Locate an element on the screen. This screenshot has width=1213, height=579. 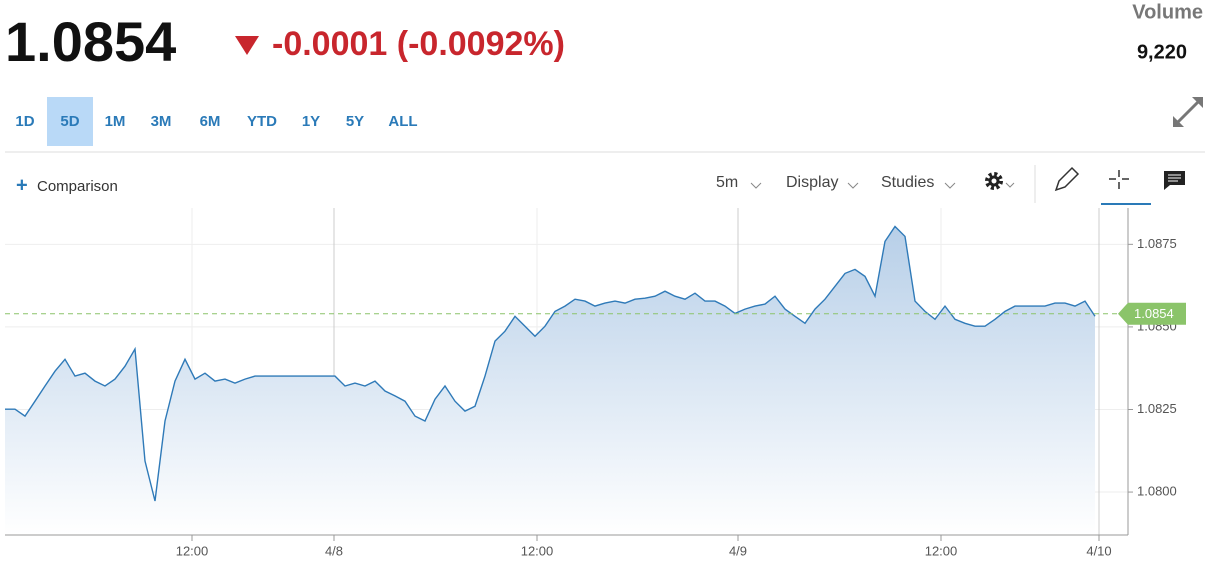
range-button: 1Y is located at coordinates (311, 121).